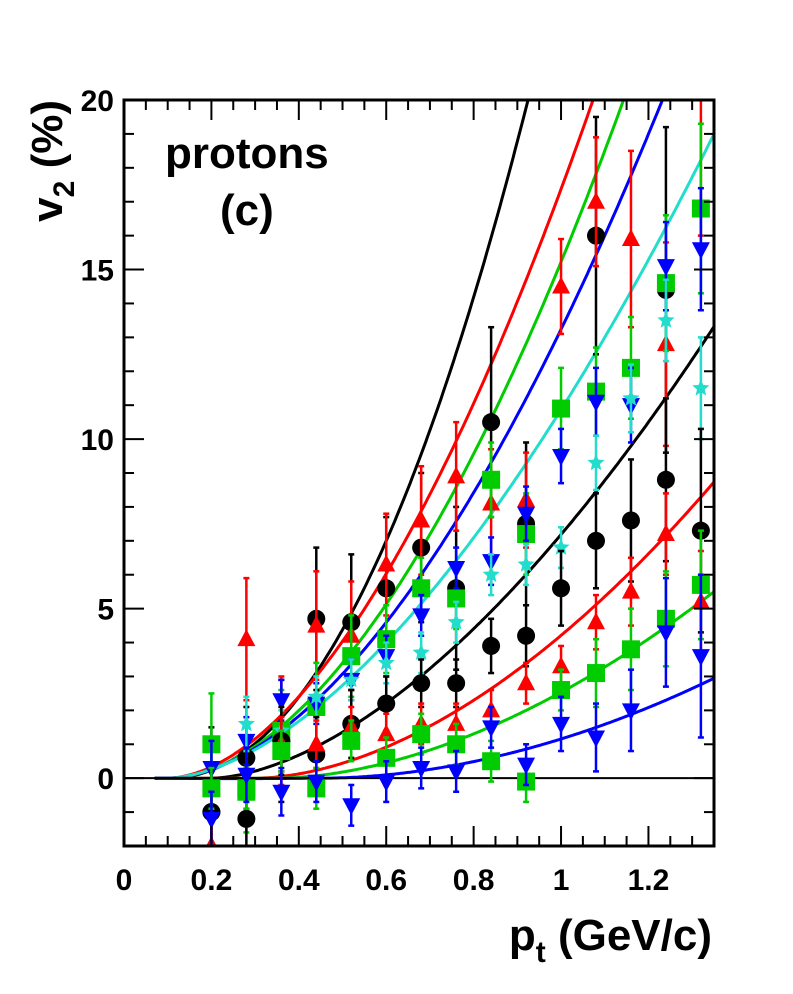 This screenshot has height=994, width=793. I want to click on annotation-panel-c: (c), so click(247, 210).